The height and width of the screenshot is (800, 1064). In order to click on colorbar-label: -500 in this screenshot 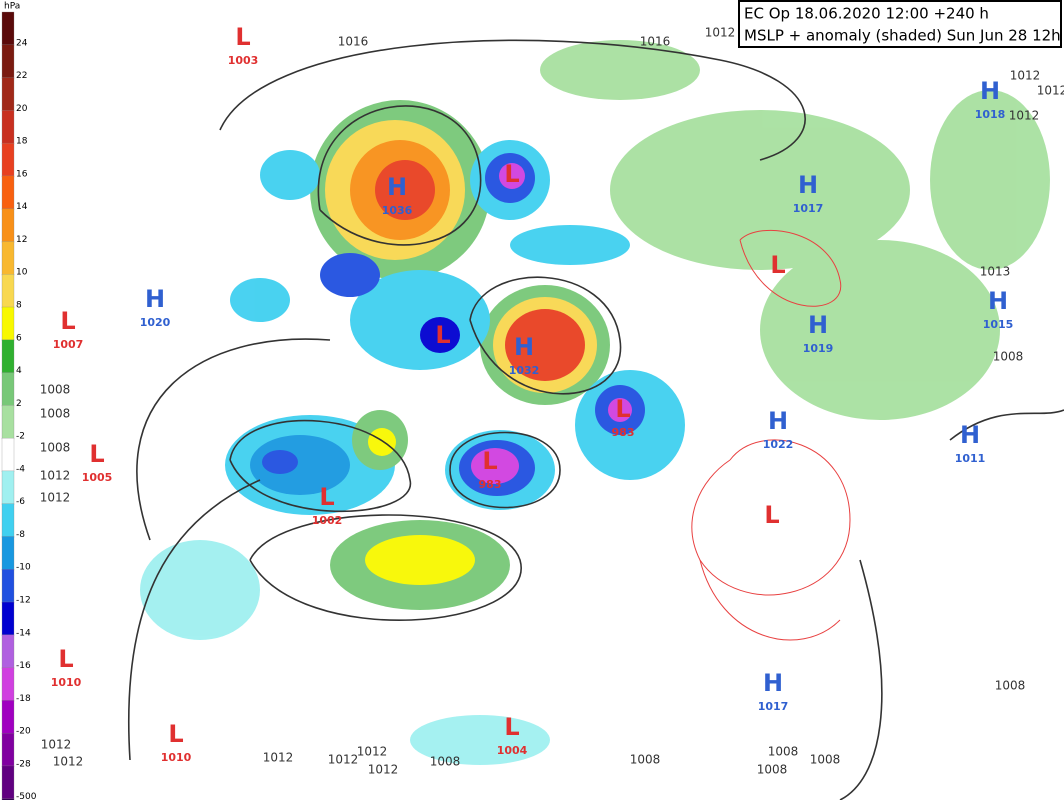, I will do `click(26, 796)`.